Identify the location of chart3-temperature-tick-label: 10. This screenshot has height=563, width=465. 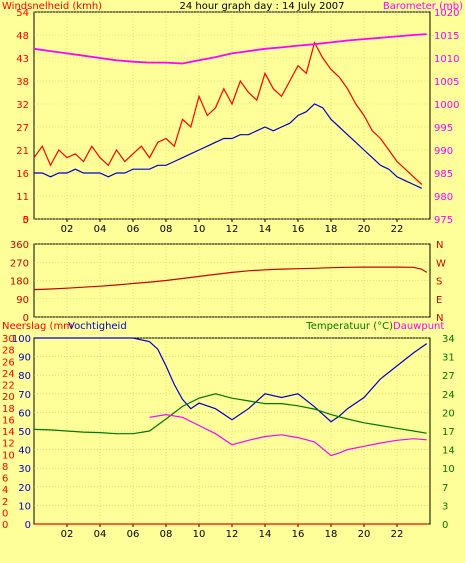
(448, 469).